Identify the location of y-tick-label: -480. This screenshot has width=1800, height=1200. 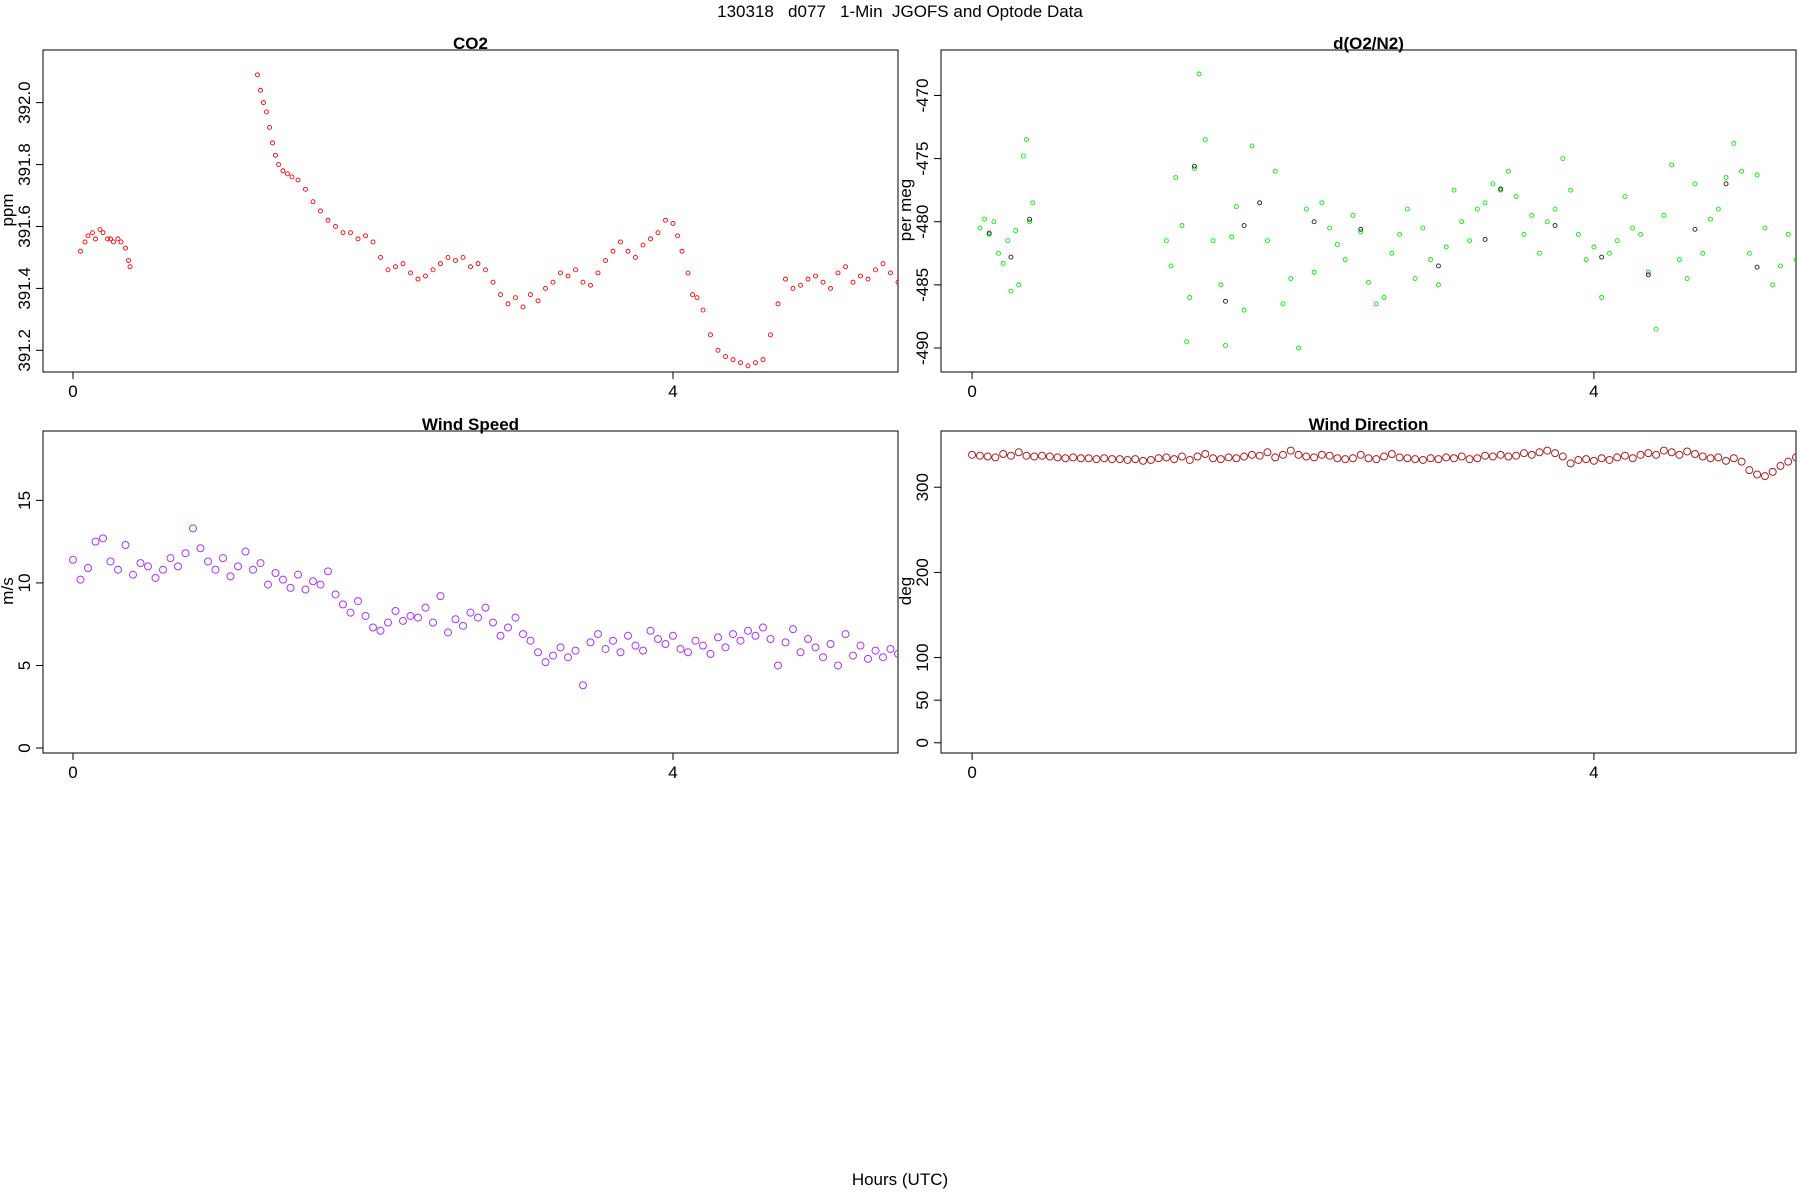
(922, 222).